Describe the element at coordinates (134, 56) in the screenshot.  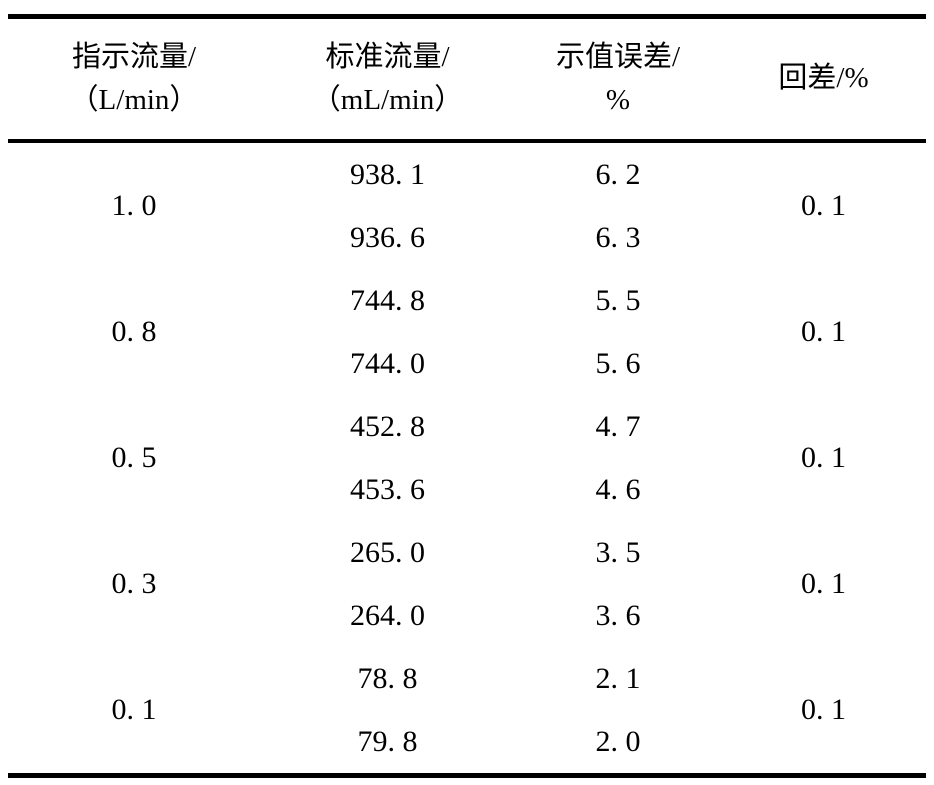
I see `col-header-indicated-flow-line1: 指示流量/` at that location.